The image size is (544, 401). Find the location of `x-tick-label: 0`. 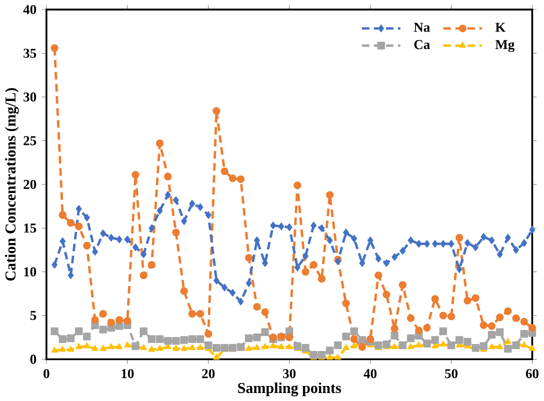

x-tick-label: 0 is located at coordinates (47, 373).